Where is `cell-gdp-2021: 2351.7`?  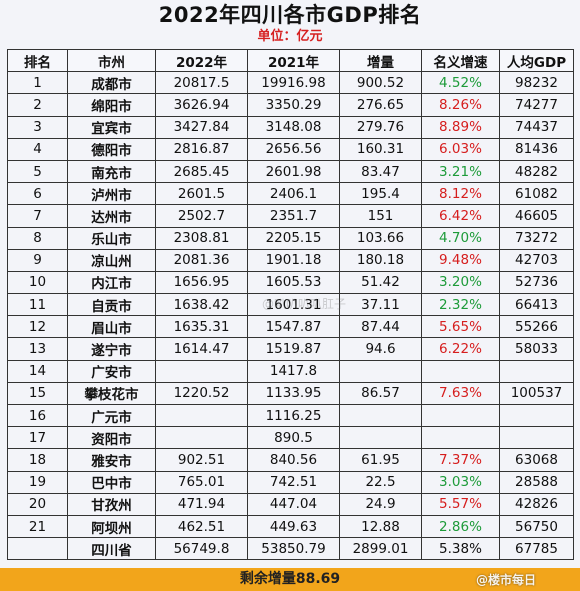 cell-gdp-2021: 2351.7 is located at coordinates (293, 216).